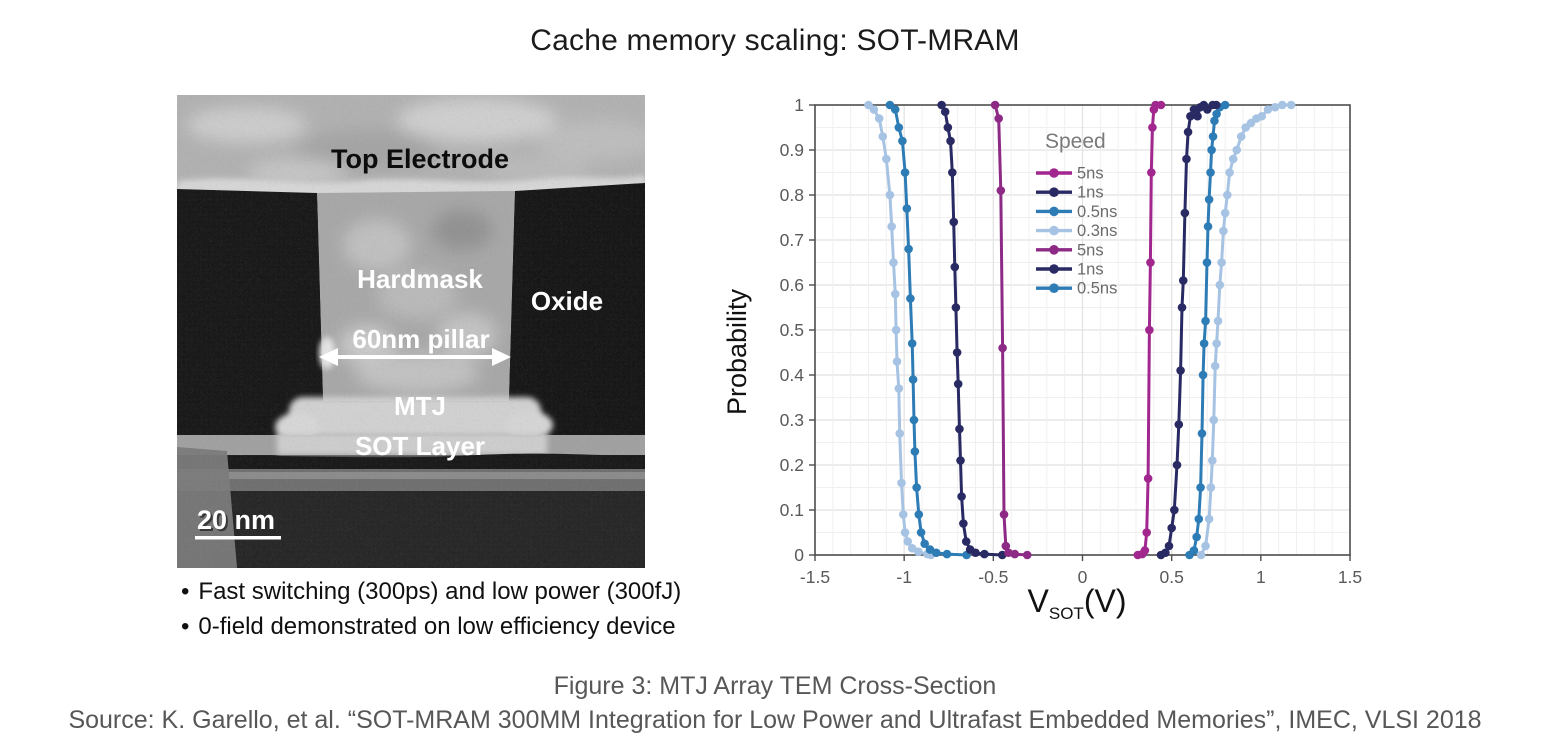 The height and width of the screenshot is (752, 1550). I want to click on label-sot-layer: SOT Layer, so click(420, 446).